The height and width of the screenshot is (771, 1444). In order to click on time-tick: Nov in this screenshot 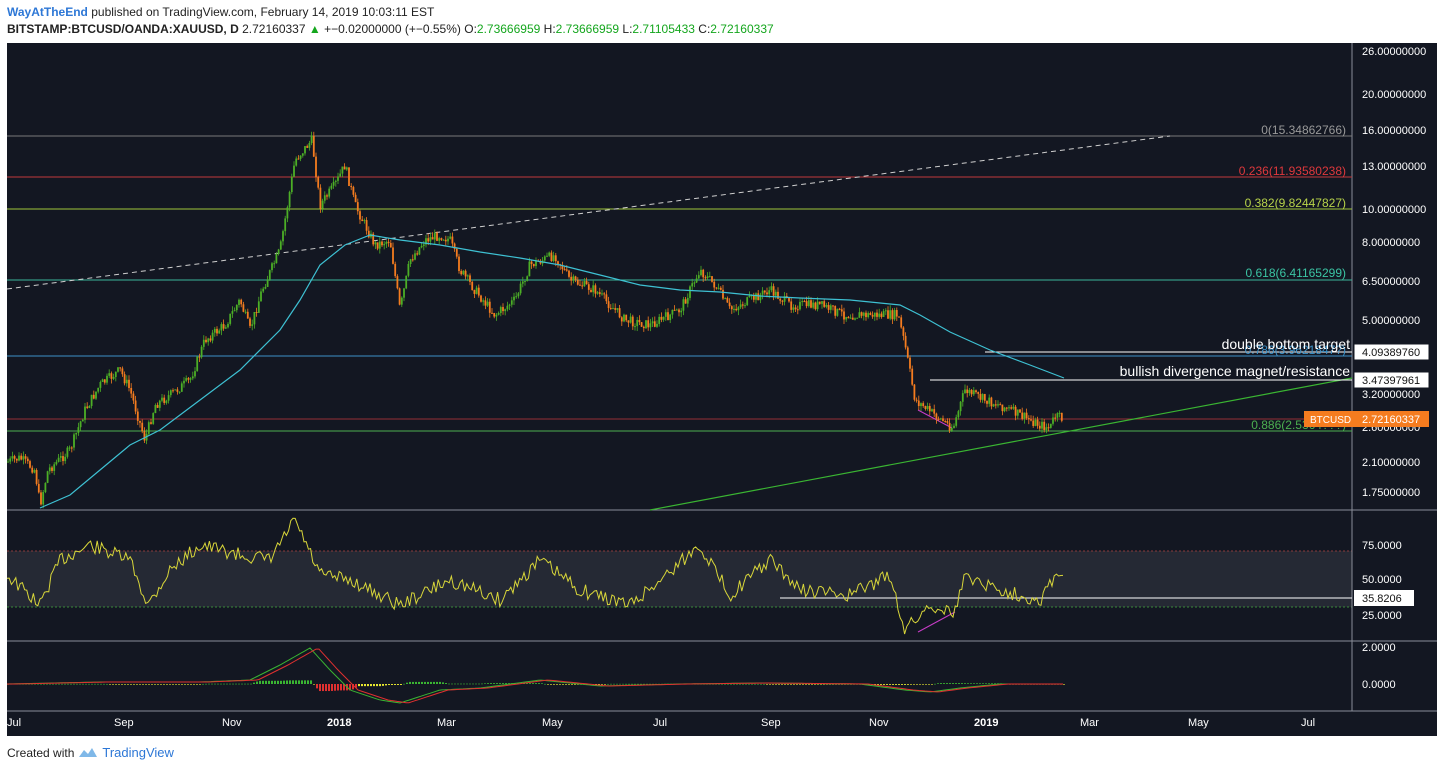, I will do `click(879, 723)`.